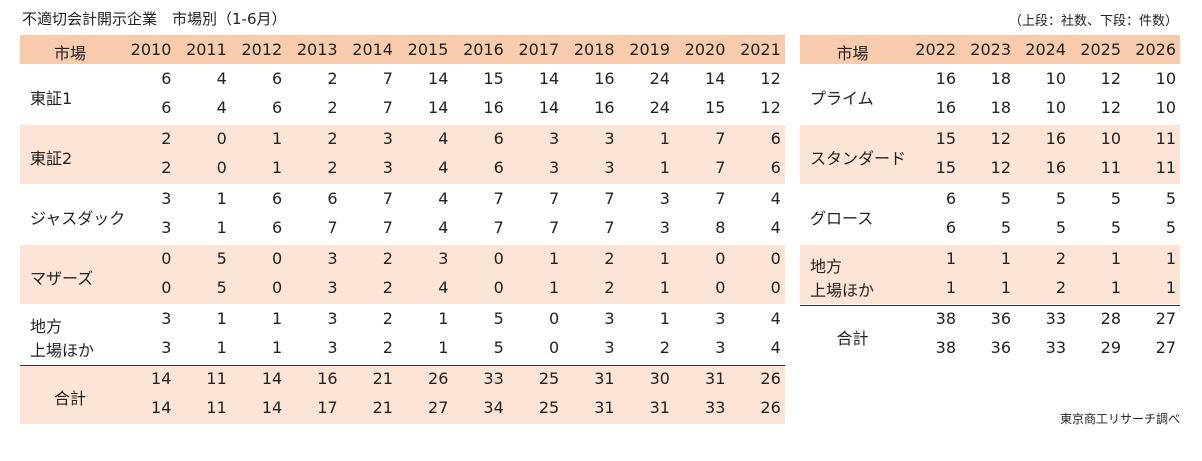  I want to click on cell-value: 38, so click(945, 347).